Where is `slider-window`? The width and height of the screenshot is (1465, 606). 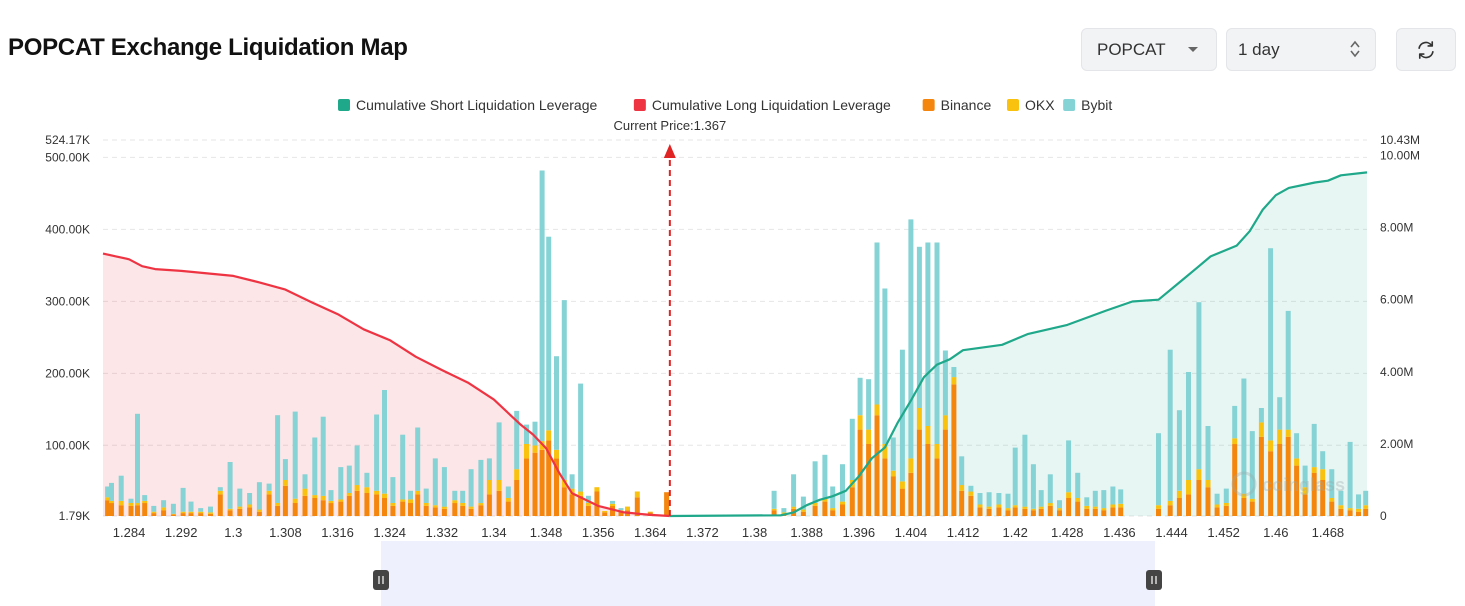
slider-window is located at coordinates (768, 573).